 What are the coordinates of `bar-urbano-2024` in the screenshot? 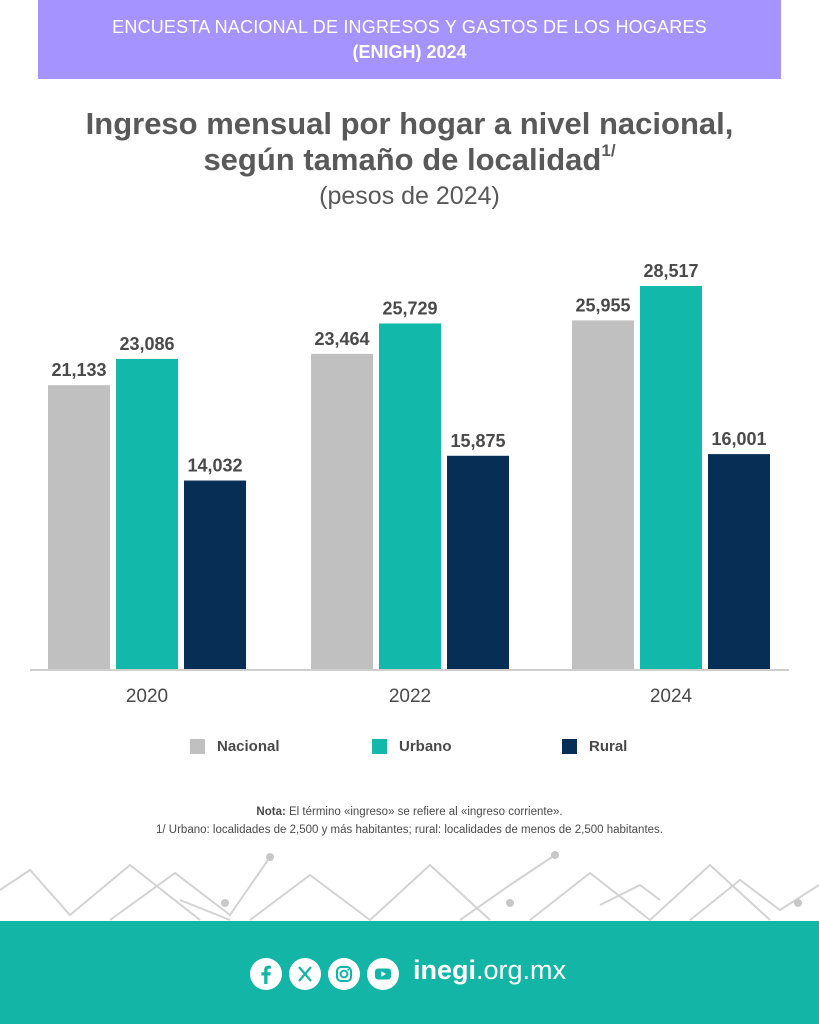 It's located at (671, 477).